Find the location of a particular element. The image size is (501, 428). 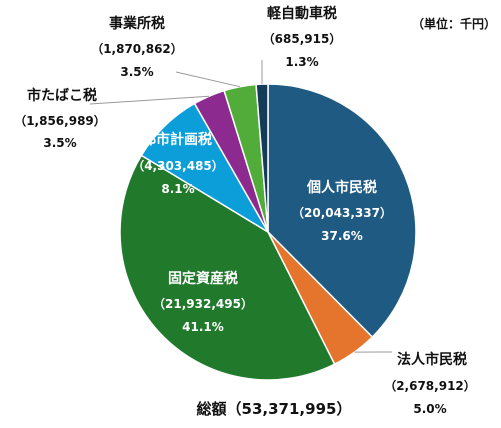

slice-value: （685,915） is located at coordinates (302, 38).